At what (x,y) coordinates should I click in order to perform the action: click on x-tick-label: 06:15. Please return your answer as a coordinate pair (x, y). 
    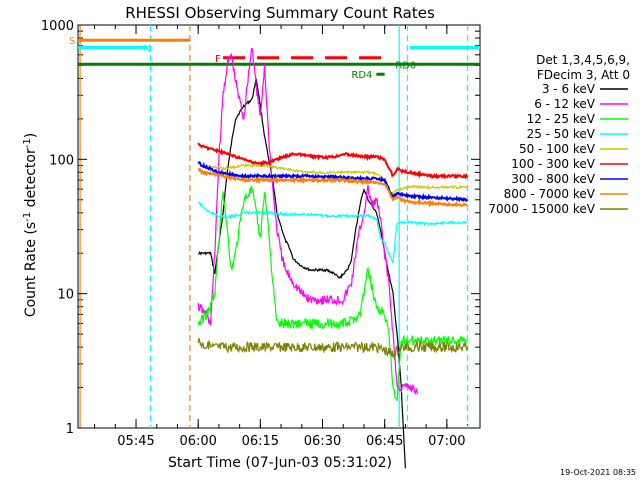
    Looking at the image, I should click on (260, 441).